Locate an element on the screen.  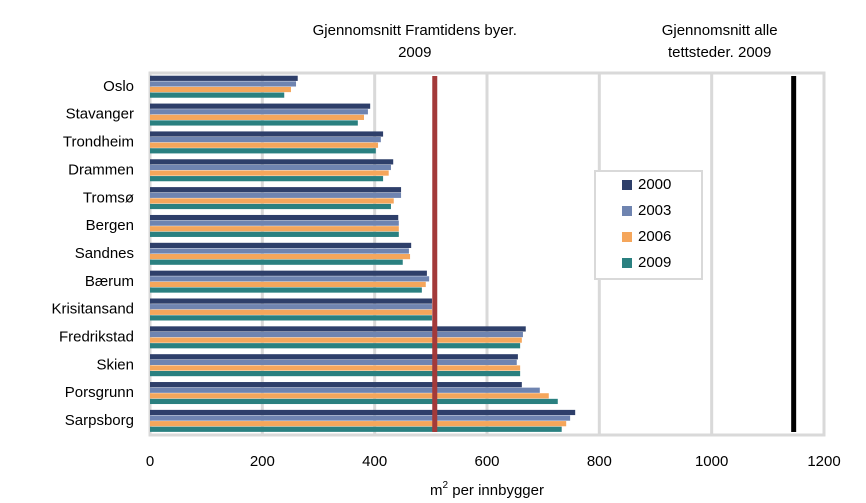
x-tick-label: 400 is located at coordinates (374, 461).